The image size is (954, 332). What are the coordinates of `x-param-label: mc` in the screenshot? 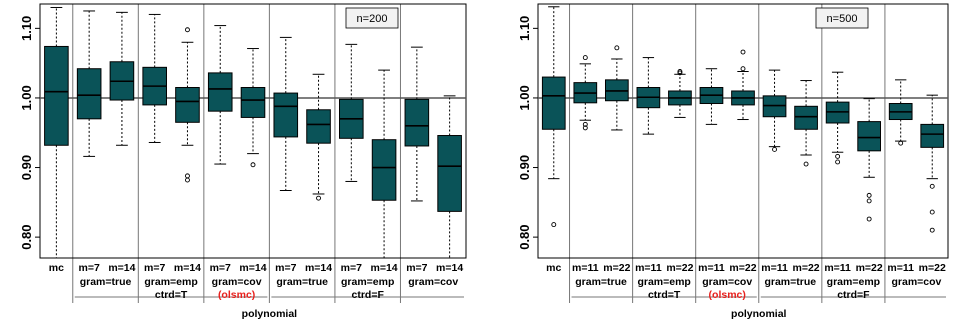 It's located at (56, 268).